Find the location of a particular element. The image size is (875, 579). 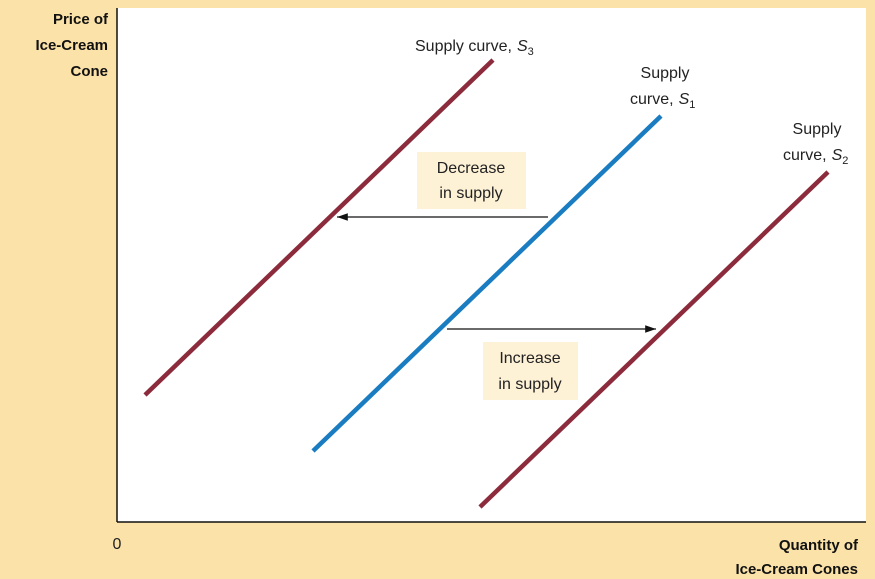

y-axis-label: Ice-Cream is located at coordinates (71, 45).